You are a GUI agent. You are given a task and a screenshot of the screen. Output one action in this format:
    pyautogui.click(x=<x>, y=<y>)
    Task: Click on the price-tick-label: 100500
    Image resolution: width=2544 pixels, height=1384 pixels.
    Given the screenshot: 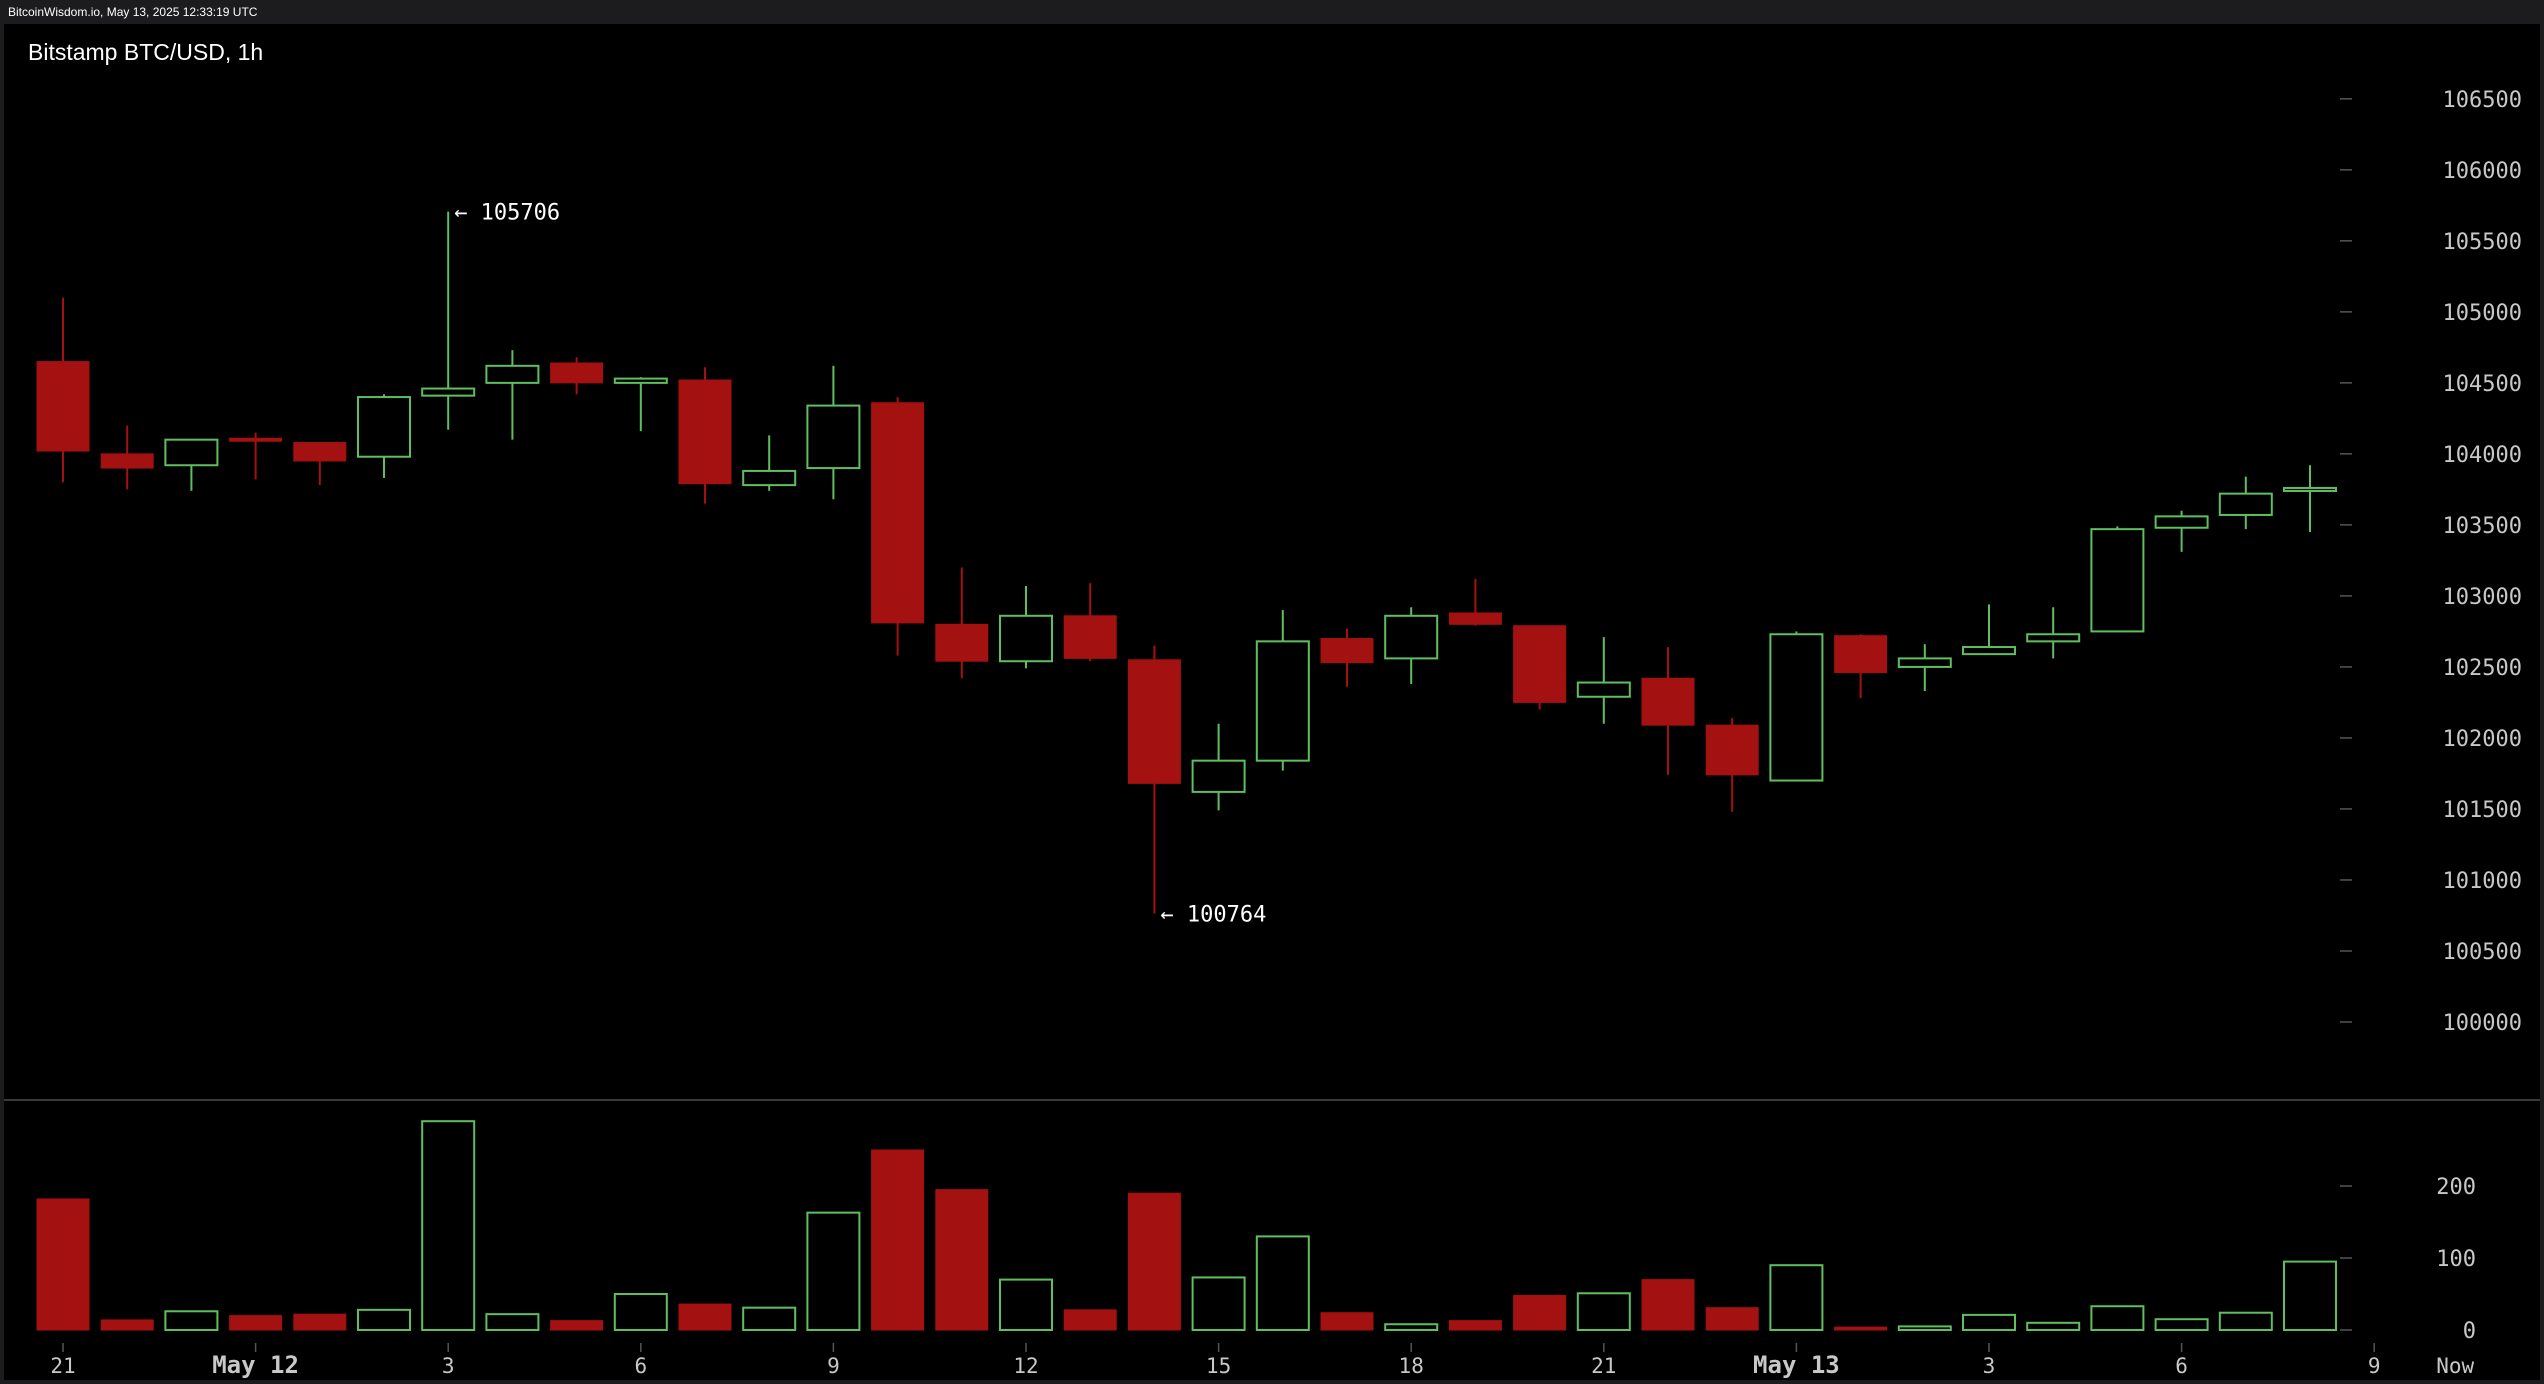 What is the action you would take?
    pyautogui.click(x=2482, y=952)
    